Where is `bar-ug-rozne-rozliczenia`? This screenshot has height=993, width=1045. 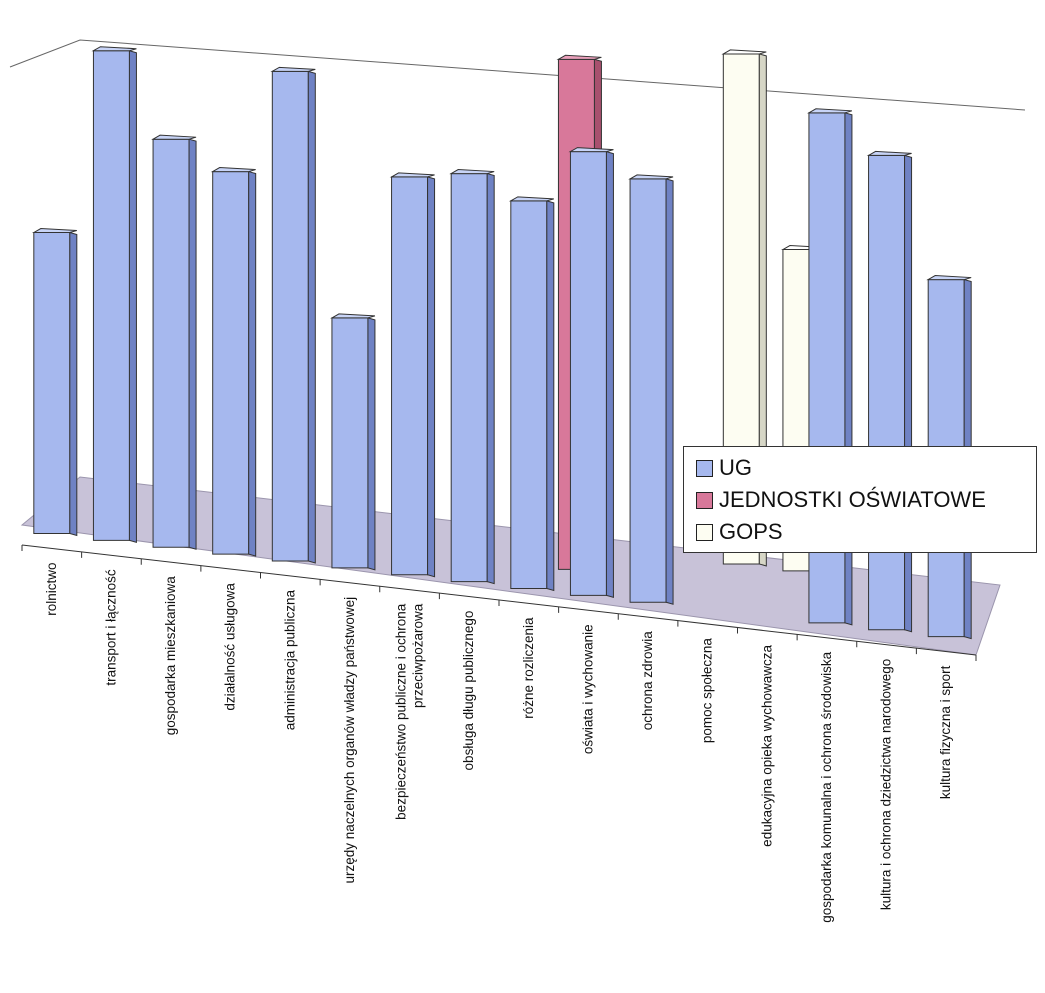
bar-ug-rozne-rozliczenia is located at coordinates (531, 394).